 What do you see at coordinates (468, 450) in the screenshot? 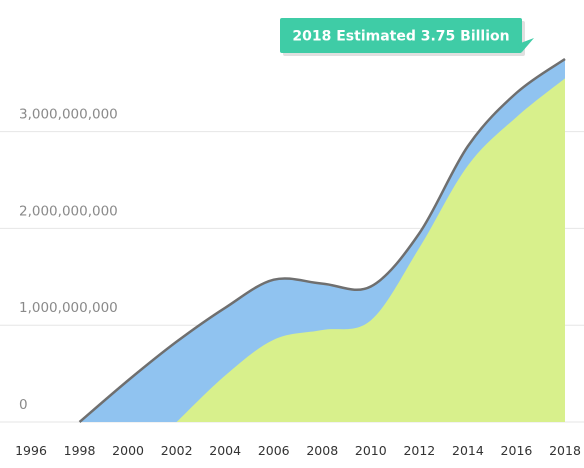
I see `x-tick-label: 2014` at bounding box center [468, 450].